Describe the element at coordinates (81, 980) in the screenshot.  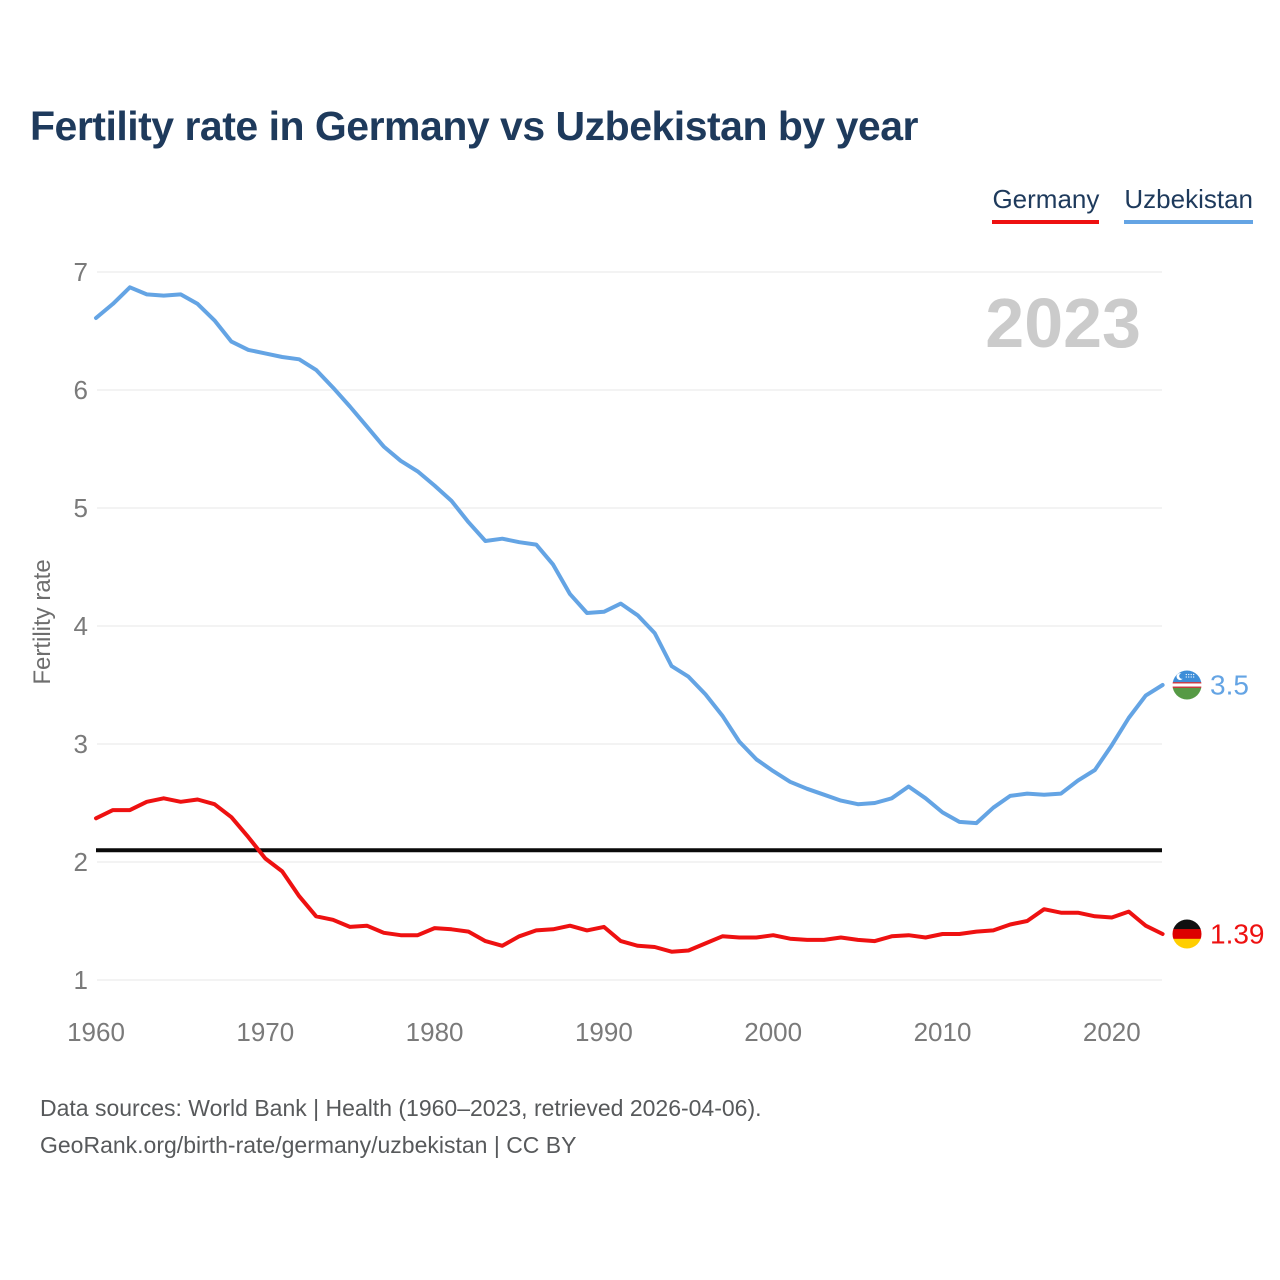
I see `y-tick-label: 1` at that location.